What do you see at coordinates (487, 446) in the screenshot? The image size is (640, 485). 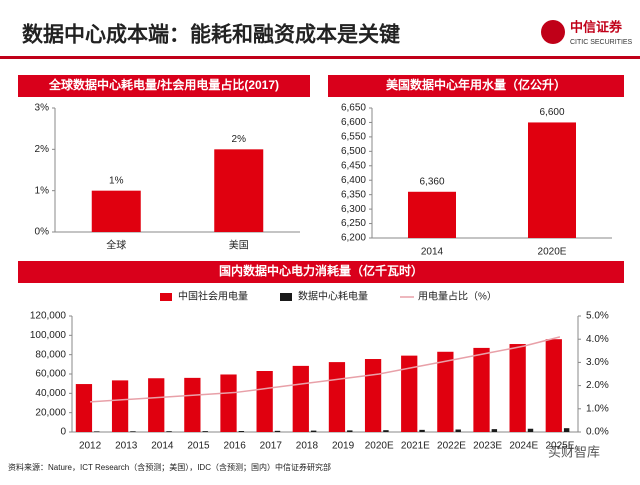 I see `x-tick-label: 2023E` at bounding box center [487, 446].